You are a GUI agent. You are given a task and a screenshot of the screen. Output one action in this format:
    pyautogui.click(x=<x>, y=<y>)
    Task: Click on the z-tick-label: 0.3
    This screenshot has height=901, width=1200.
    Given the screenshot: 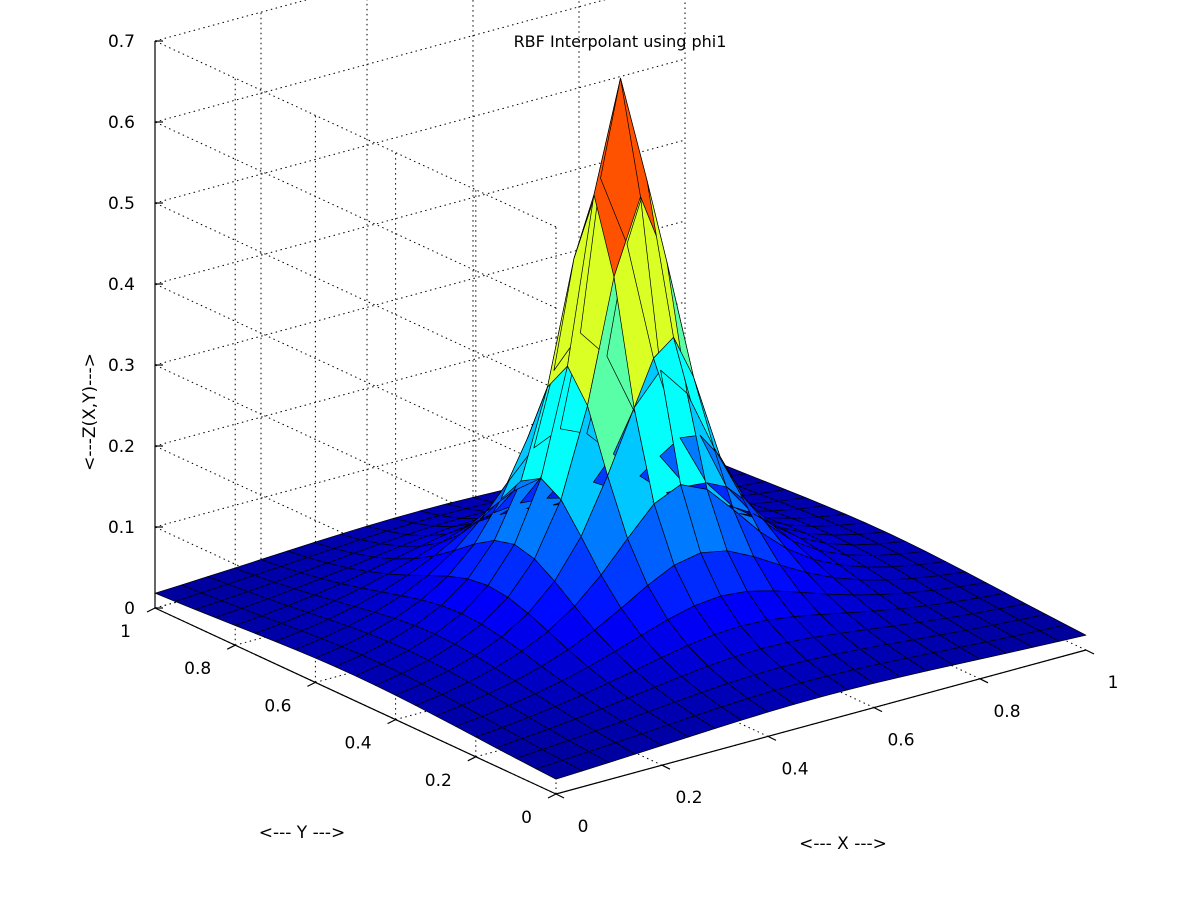 What is the action you would take?
    pyautogui.click(x=121, y=366)
    